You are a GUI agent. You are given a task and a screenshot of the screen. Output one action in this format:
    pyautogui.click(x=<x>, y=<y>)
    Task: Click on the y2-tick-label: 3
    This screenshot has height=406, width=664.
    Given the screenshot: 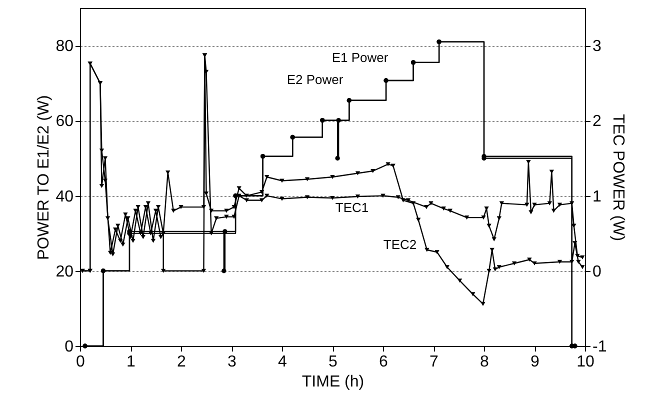 What is the action you would take?
    pyautogui.click(x=597, y=47)
    